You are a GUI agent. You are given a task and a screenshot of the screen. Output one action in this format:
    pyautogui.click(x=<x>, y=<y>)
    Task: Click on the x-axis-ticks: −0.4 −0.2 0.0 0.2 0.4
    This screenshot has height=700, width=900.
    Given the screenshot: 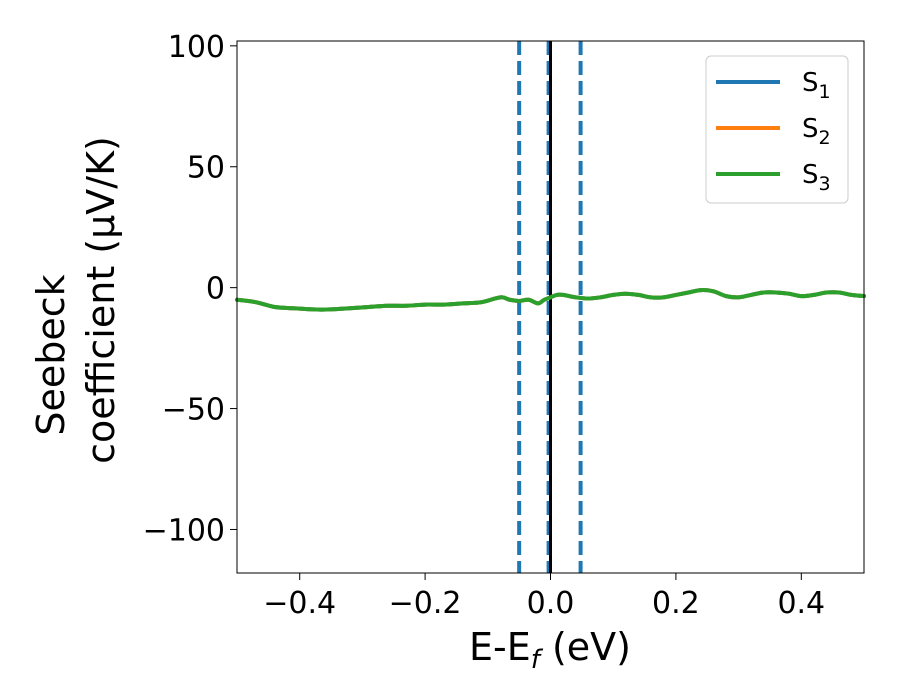 What is the action you would take?
    pyautogui.click(x=544, y=597)
    